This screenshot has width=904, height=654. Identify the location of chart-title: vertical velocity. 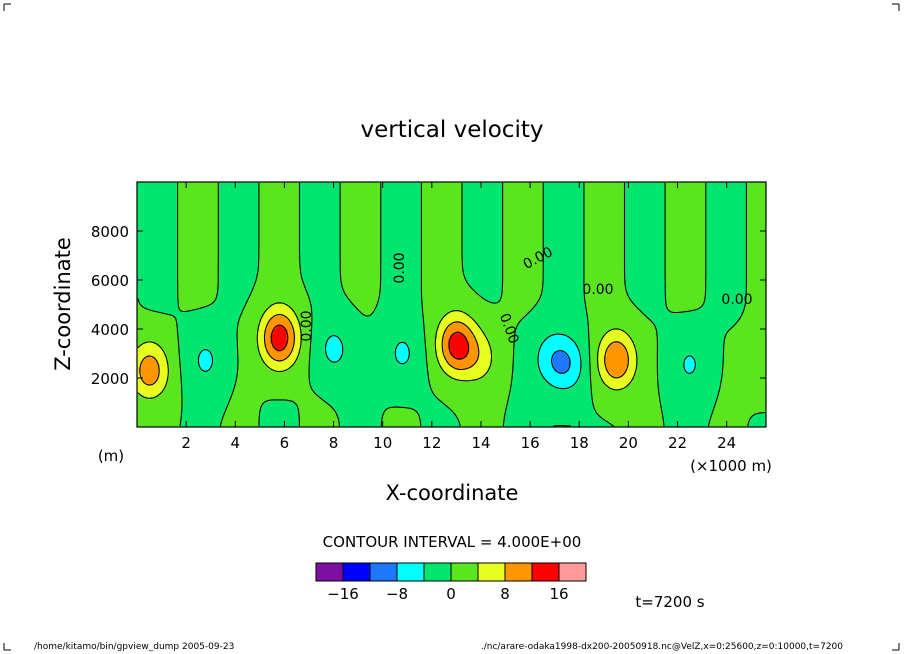
(452, 130).